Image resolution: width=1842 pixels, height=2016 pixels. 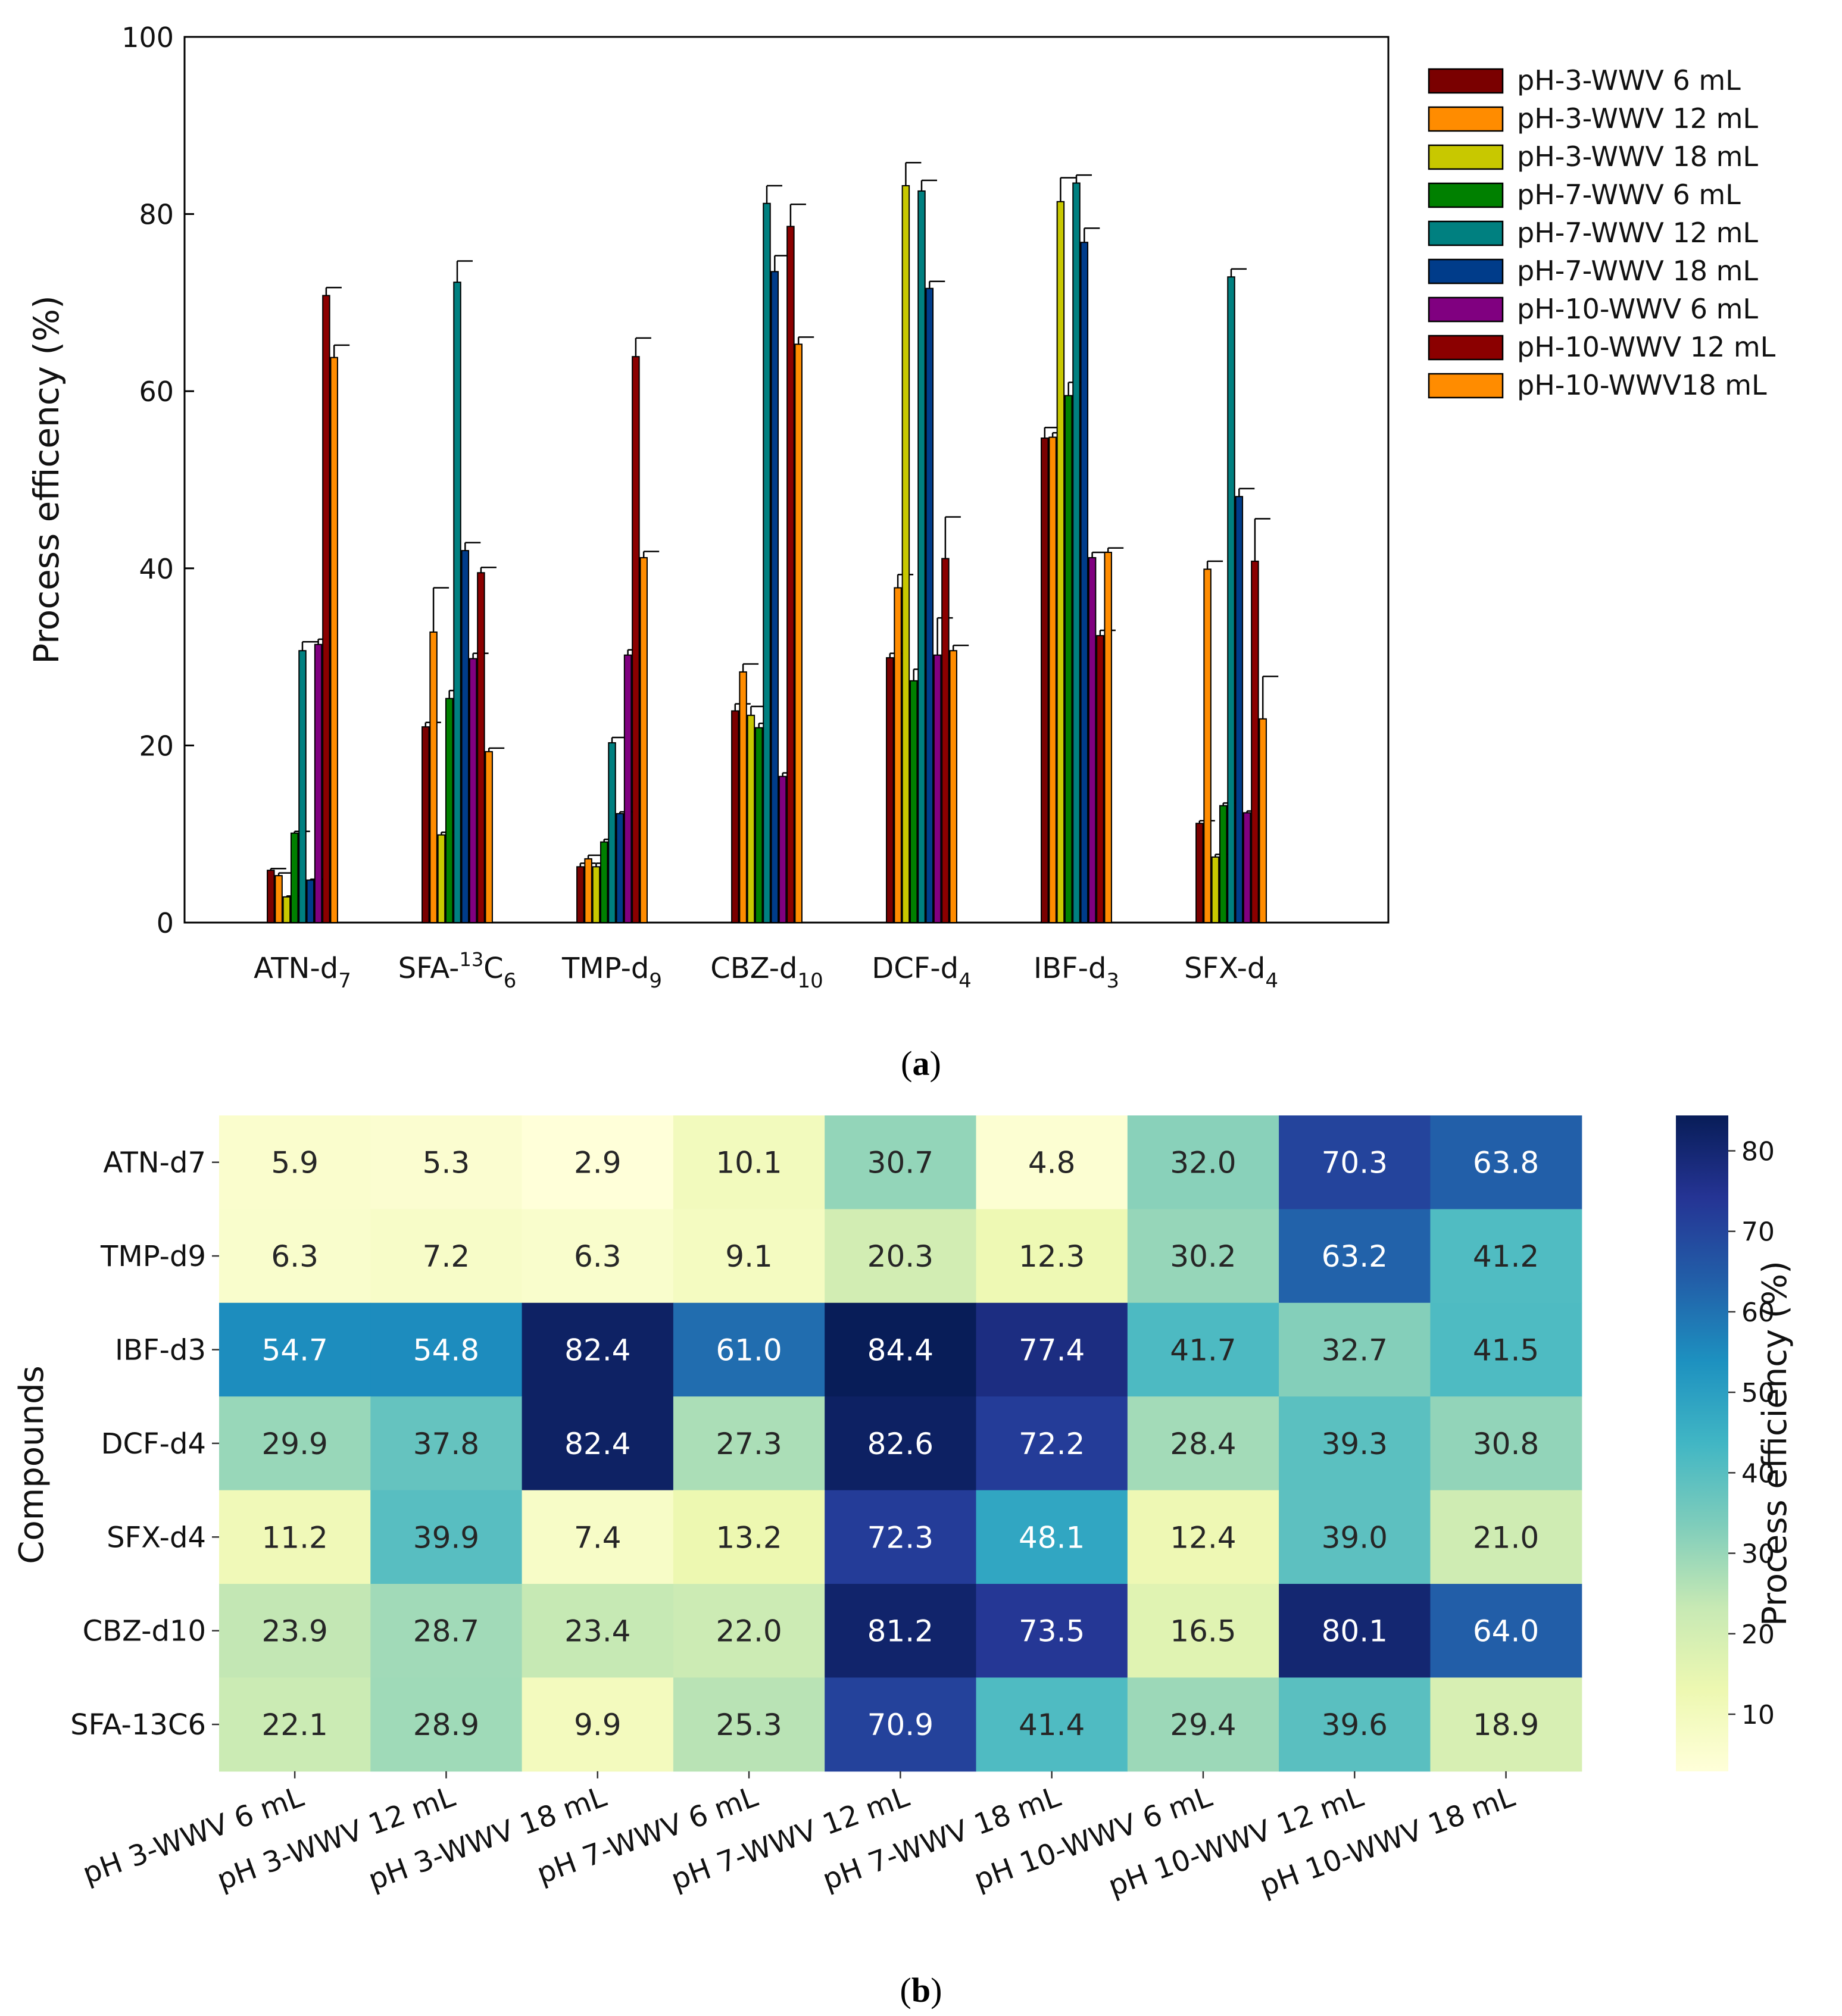 I want to click on heatmap-cell-value: 39.9, so click(x=446, y=1537).